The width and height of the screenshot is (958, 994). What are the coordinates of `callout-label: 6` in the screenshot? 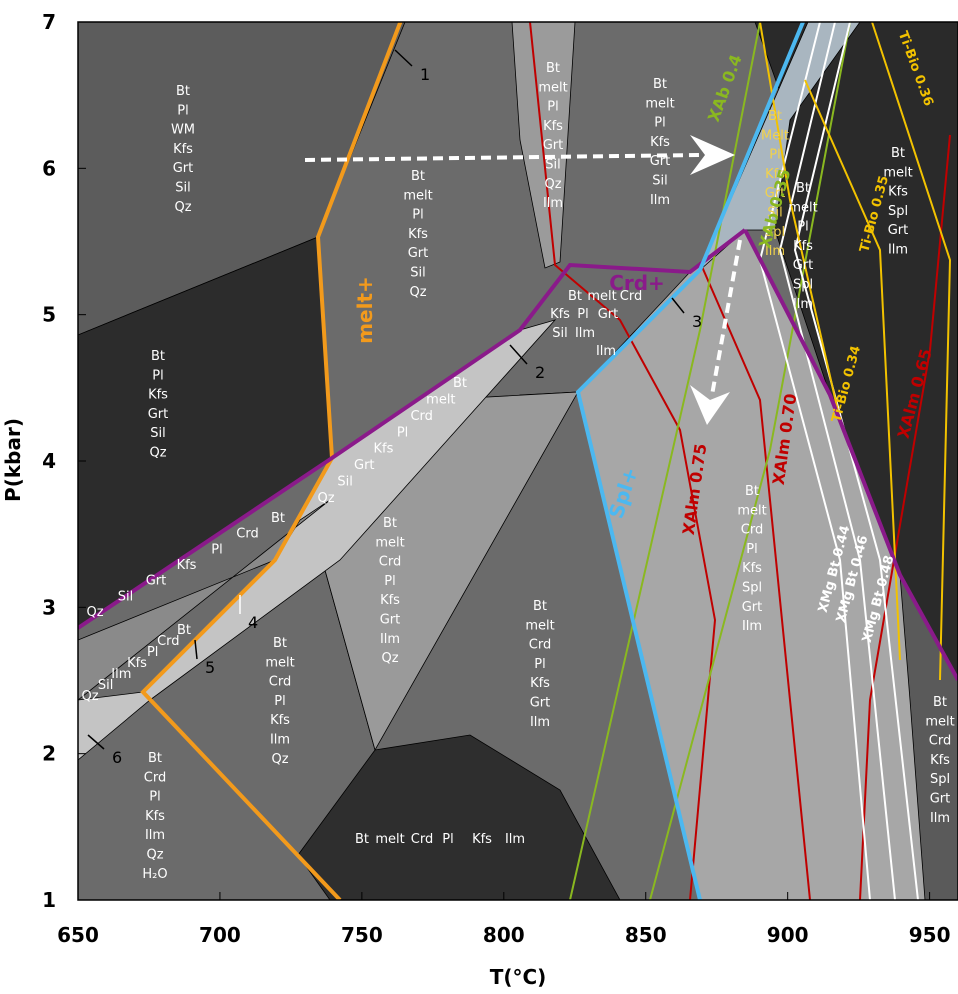 It's located at (117, 757).